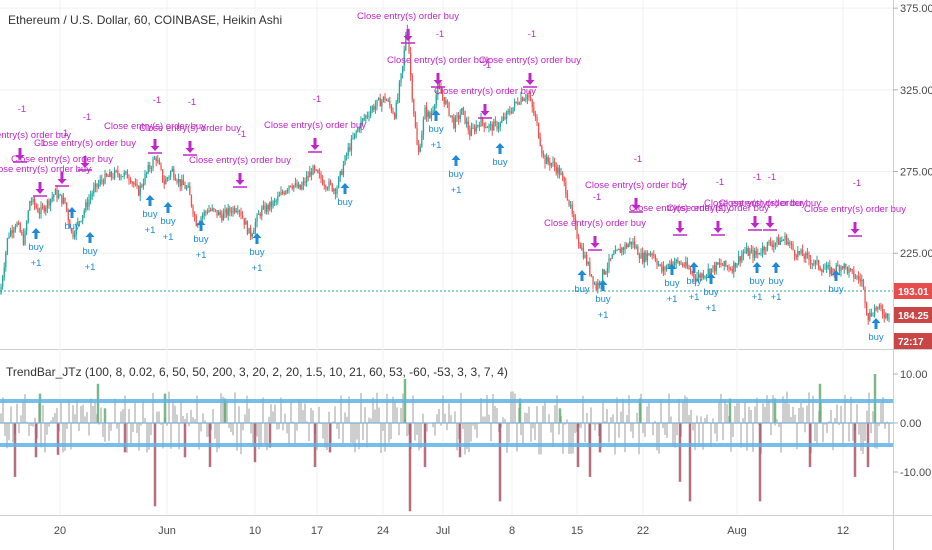 Image resolution: width=932 pixels, height=550 pixels. What do you see at coordinates (451, 531) in the screenshot?
I see `time-axis: 20 Jun 10 17 24 Jul 8 15 22 Aug 12` at bounding box center [451, 531].